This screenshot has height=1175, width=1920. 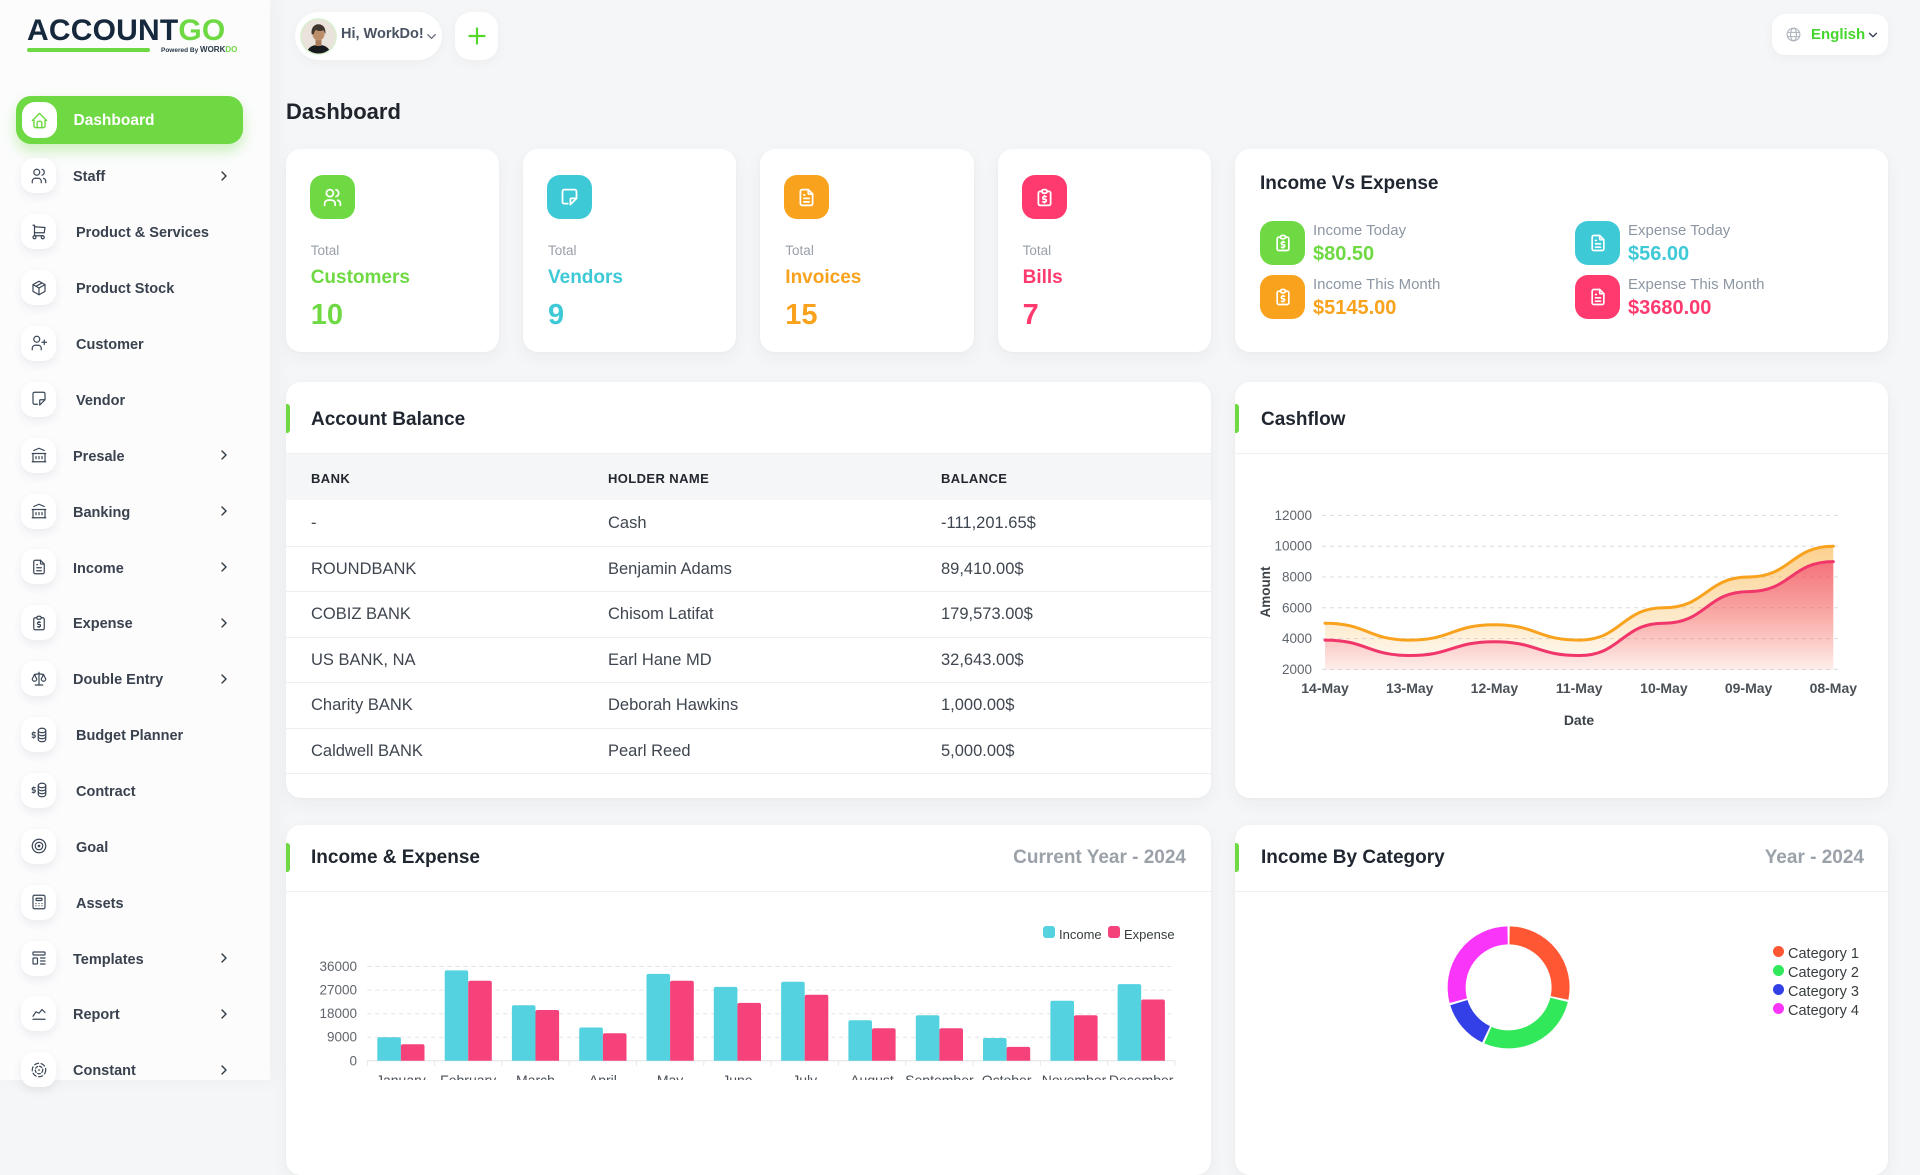 I want to click on svg-text: 13-May, so click(x=1410, y=688).